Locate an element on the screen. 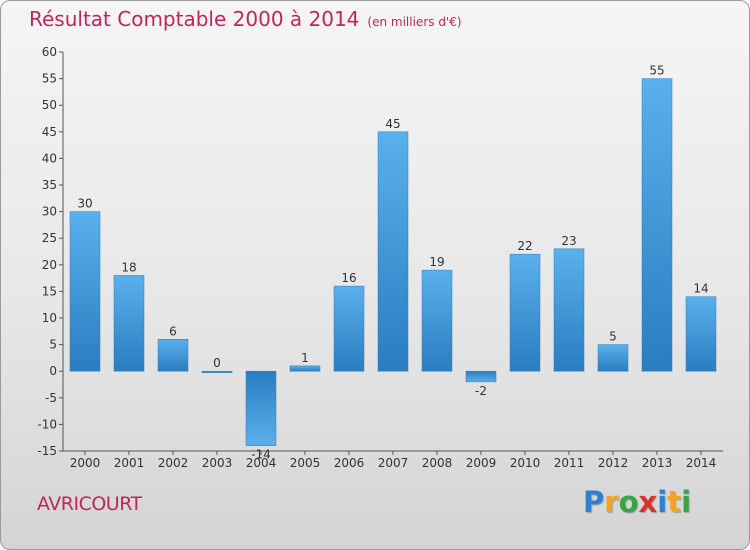 This screenshot has height=550, width=750. y-tick-label: 20 is located at coordinates (49, 265).